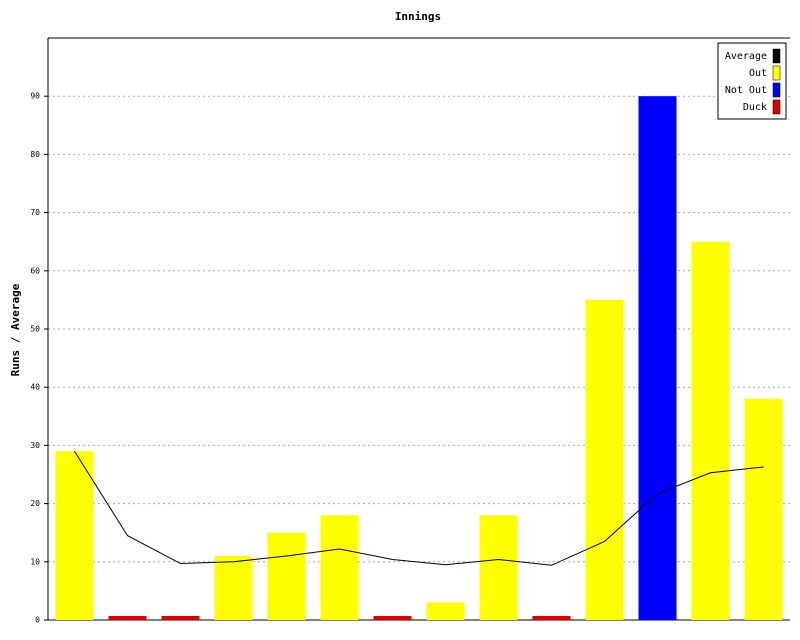 The height and width of the screenshot is (640, 800). What do you see at coordinates (746, 56) in the screenshot?
I see `legend-label: Average` at bounding box center [746, 56].